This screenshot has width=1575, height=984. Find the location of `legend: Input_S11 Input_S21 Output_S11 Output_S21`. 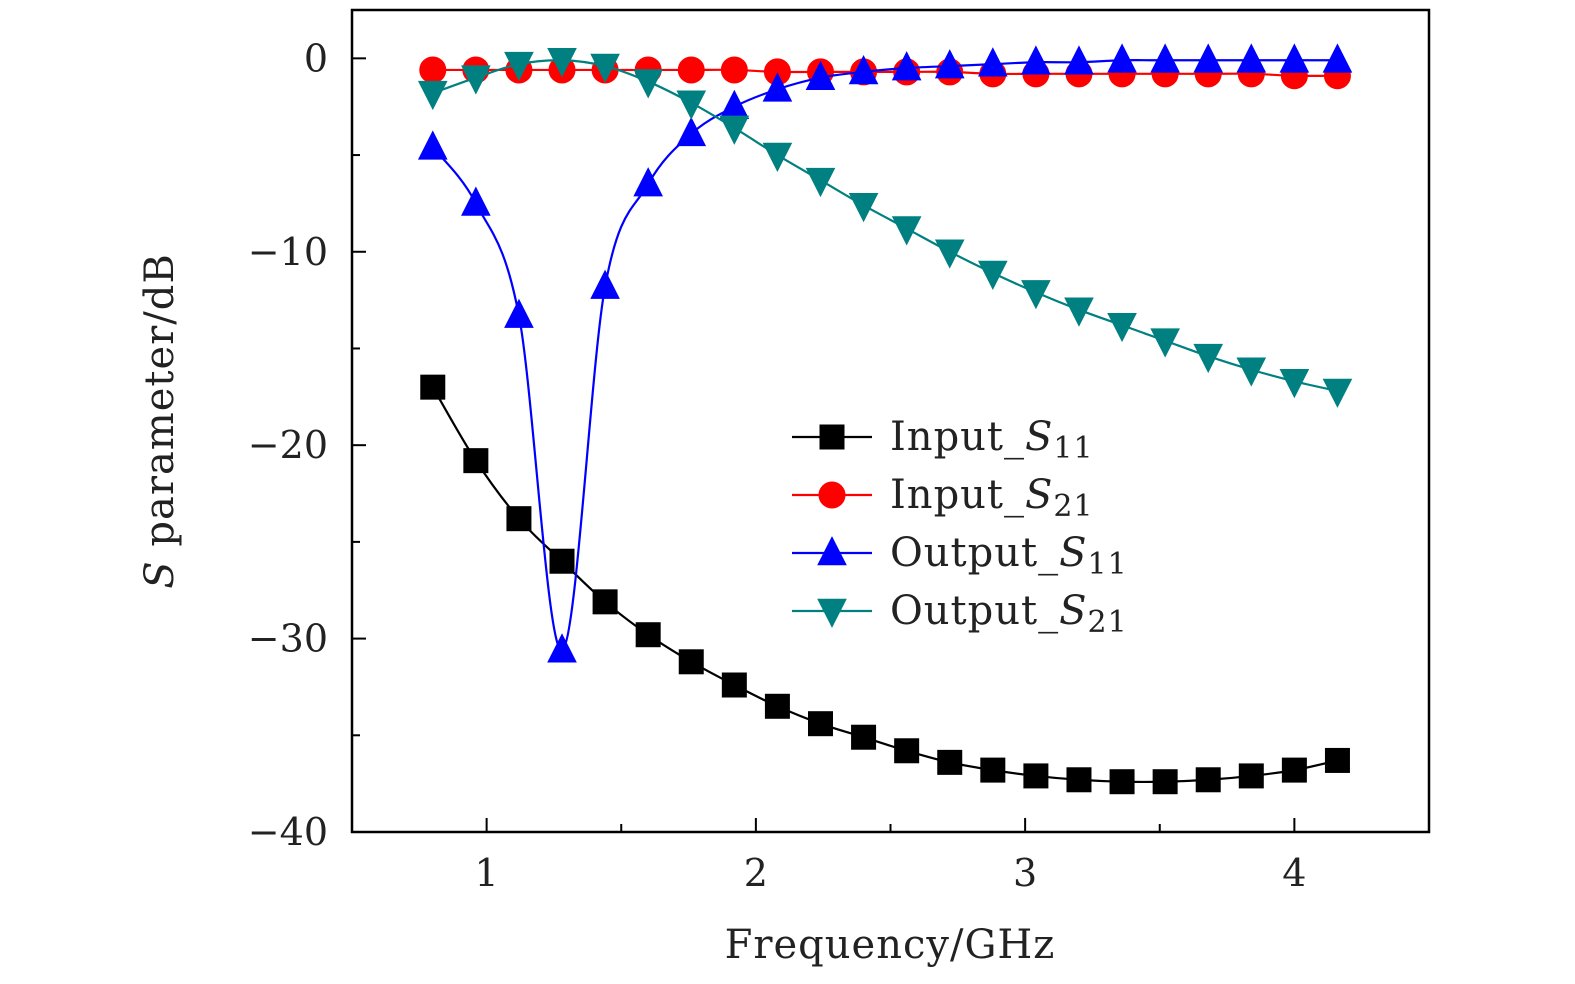

legend: Input_S11 Input_S21 Output_S11 Output_S21 is located at coordinates (960, 527).